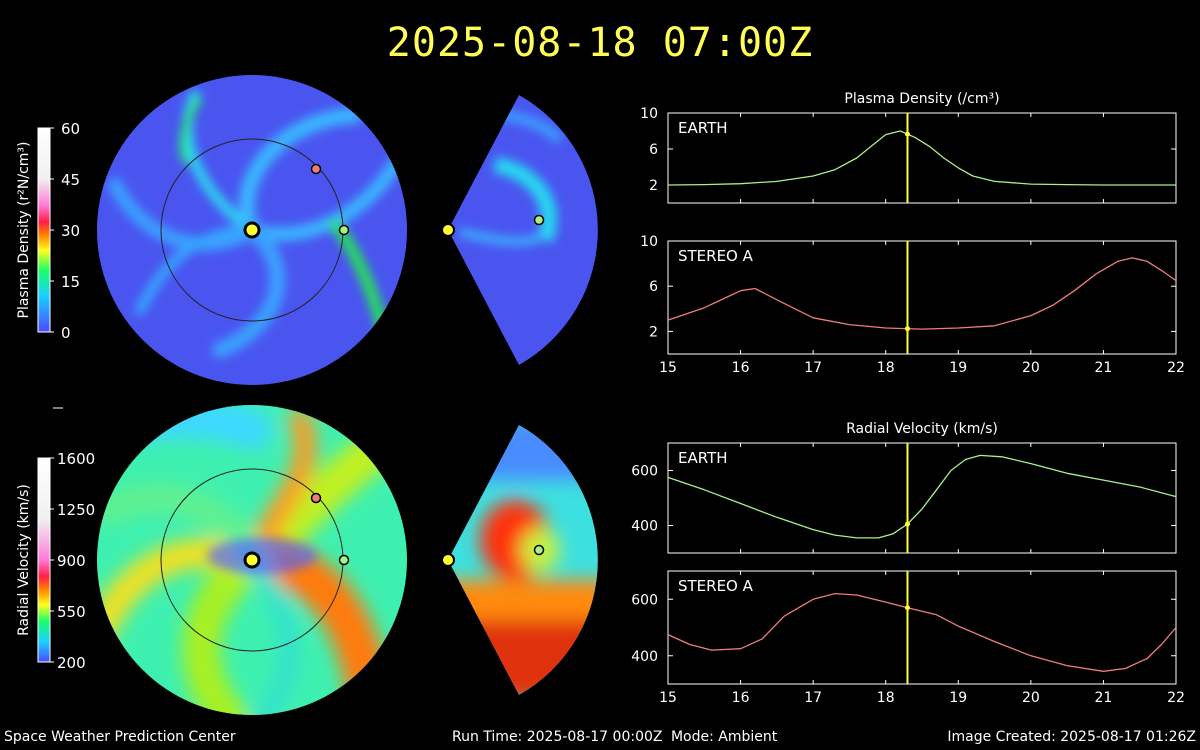 Image resolution: width=1200 pixels, height=750 pixels. What do you see at coordinates (70, 231) in the screenshot?
I see `density-colorbar-tick: 30` at bounding box center [70, 231].